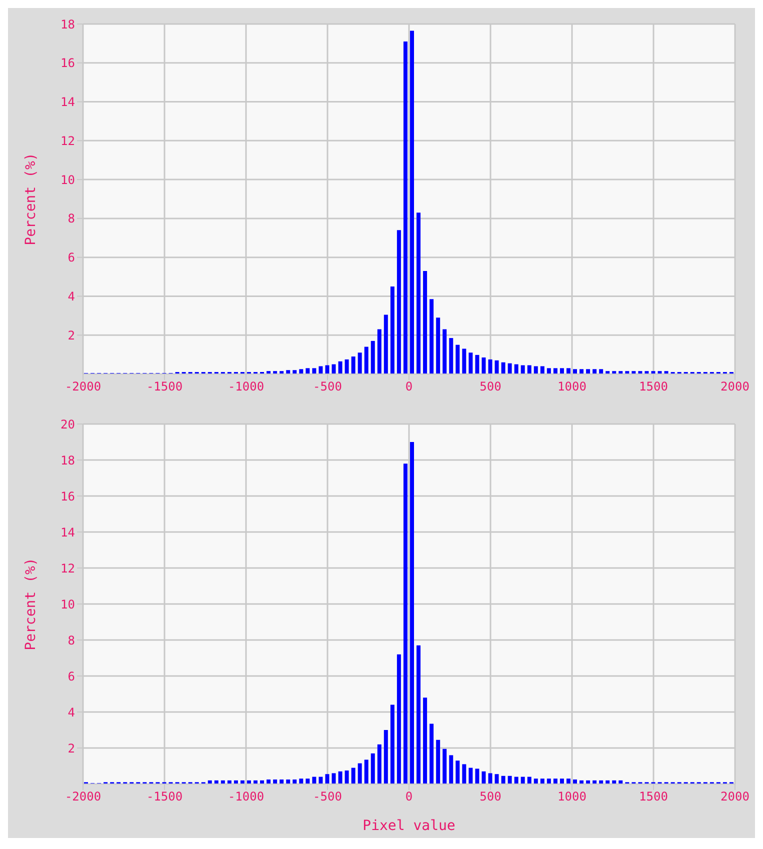  What do you see at coordinates (409, 826) in the screenshot?
I see `x-axis-title: Pixel value` at bounding box center [409, 826].